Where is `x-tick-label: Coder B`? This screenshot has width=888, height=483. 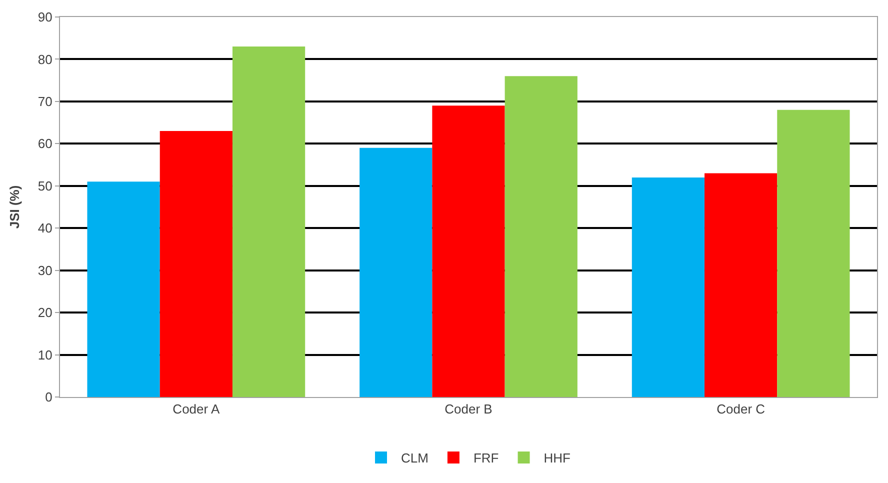
x-tick-label: Coder B is located at coordinates (468, 409).